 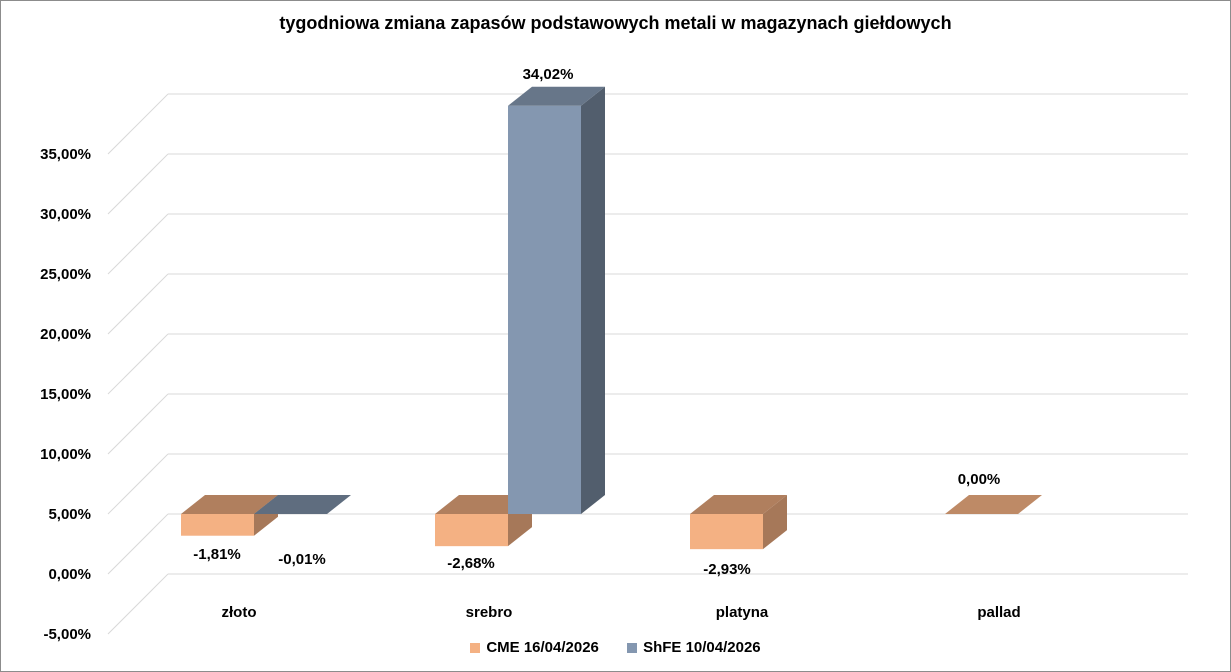 I want to click on chart-legend: CME 16/04/2026 ShFE 10/04/2026, so click(x=615, y=648).